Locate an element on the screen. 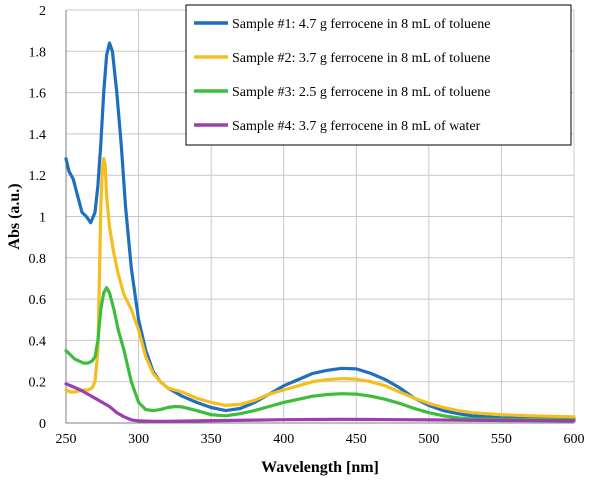 The height and width of the screenshot is (483, 589). y-tick-label: 1.4 is located at coordinates (38, 135).